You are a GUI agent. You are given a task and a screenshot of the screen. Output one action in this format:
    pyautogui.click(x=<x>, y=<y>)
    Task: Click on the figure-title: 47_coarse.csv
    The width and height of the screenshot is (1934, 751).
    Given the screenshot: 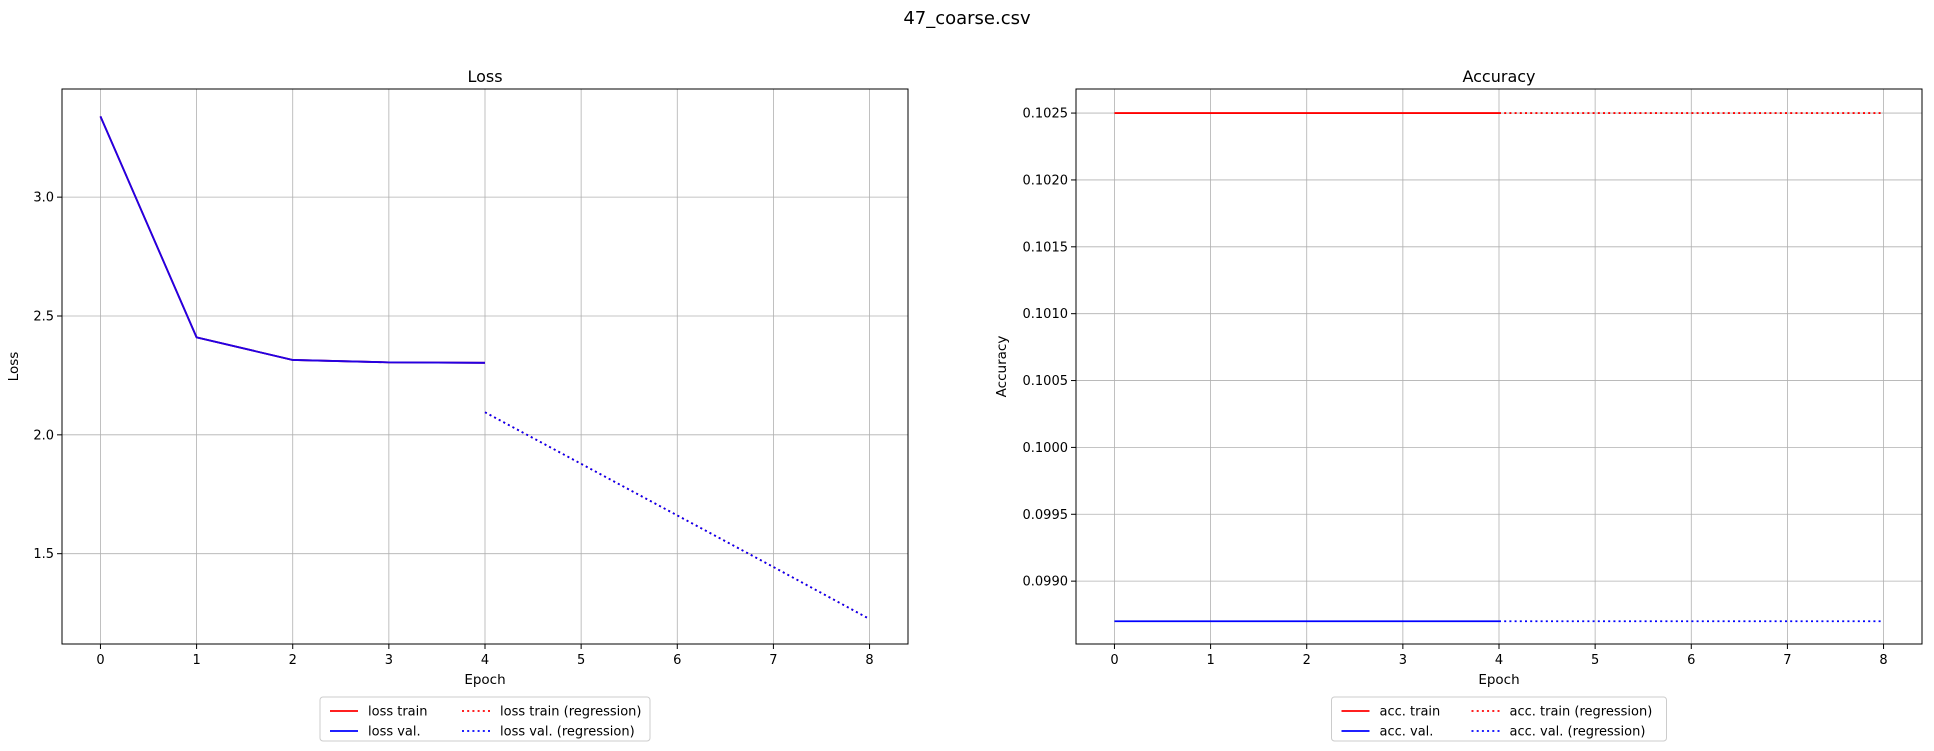 What is the action you would take?
    pyautogui.click(x=967, y=18)
    